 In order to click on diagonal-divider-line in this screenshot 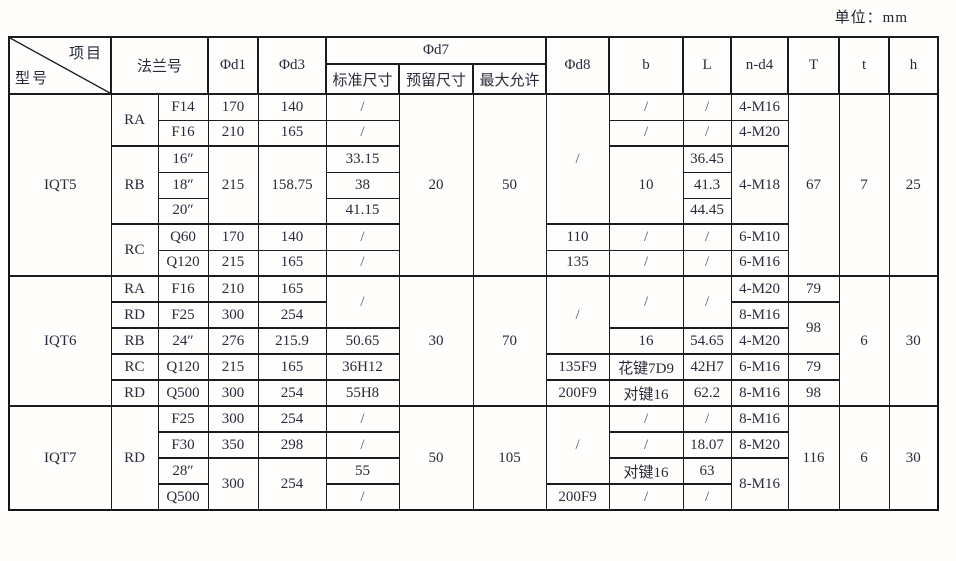, I will do `click(60, 65)`.